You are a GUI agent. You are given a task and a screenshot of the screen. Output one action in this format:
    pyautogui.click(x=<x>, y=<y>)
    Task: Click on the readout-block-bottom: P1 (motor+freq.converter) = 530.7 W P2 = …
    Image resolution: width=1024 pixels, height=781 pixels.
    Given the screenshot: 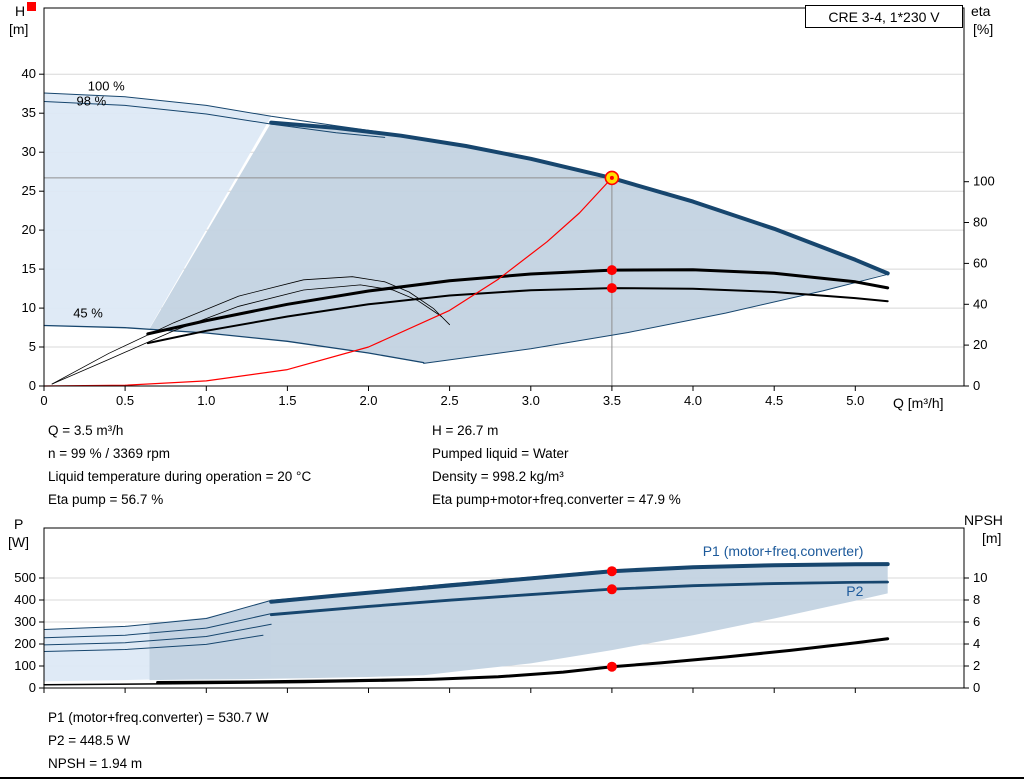 What is the action you would take?
    pyautogui.click(x=158, y=740)
    